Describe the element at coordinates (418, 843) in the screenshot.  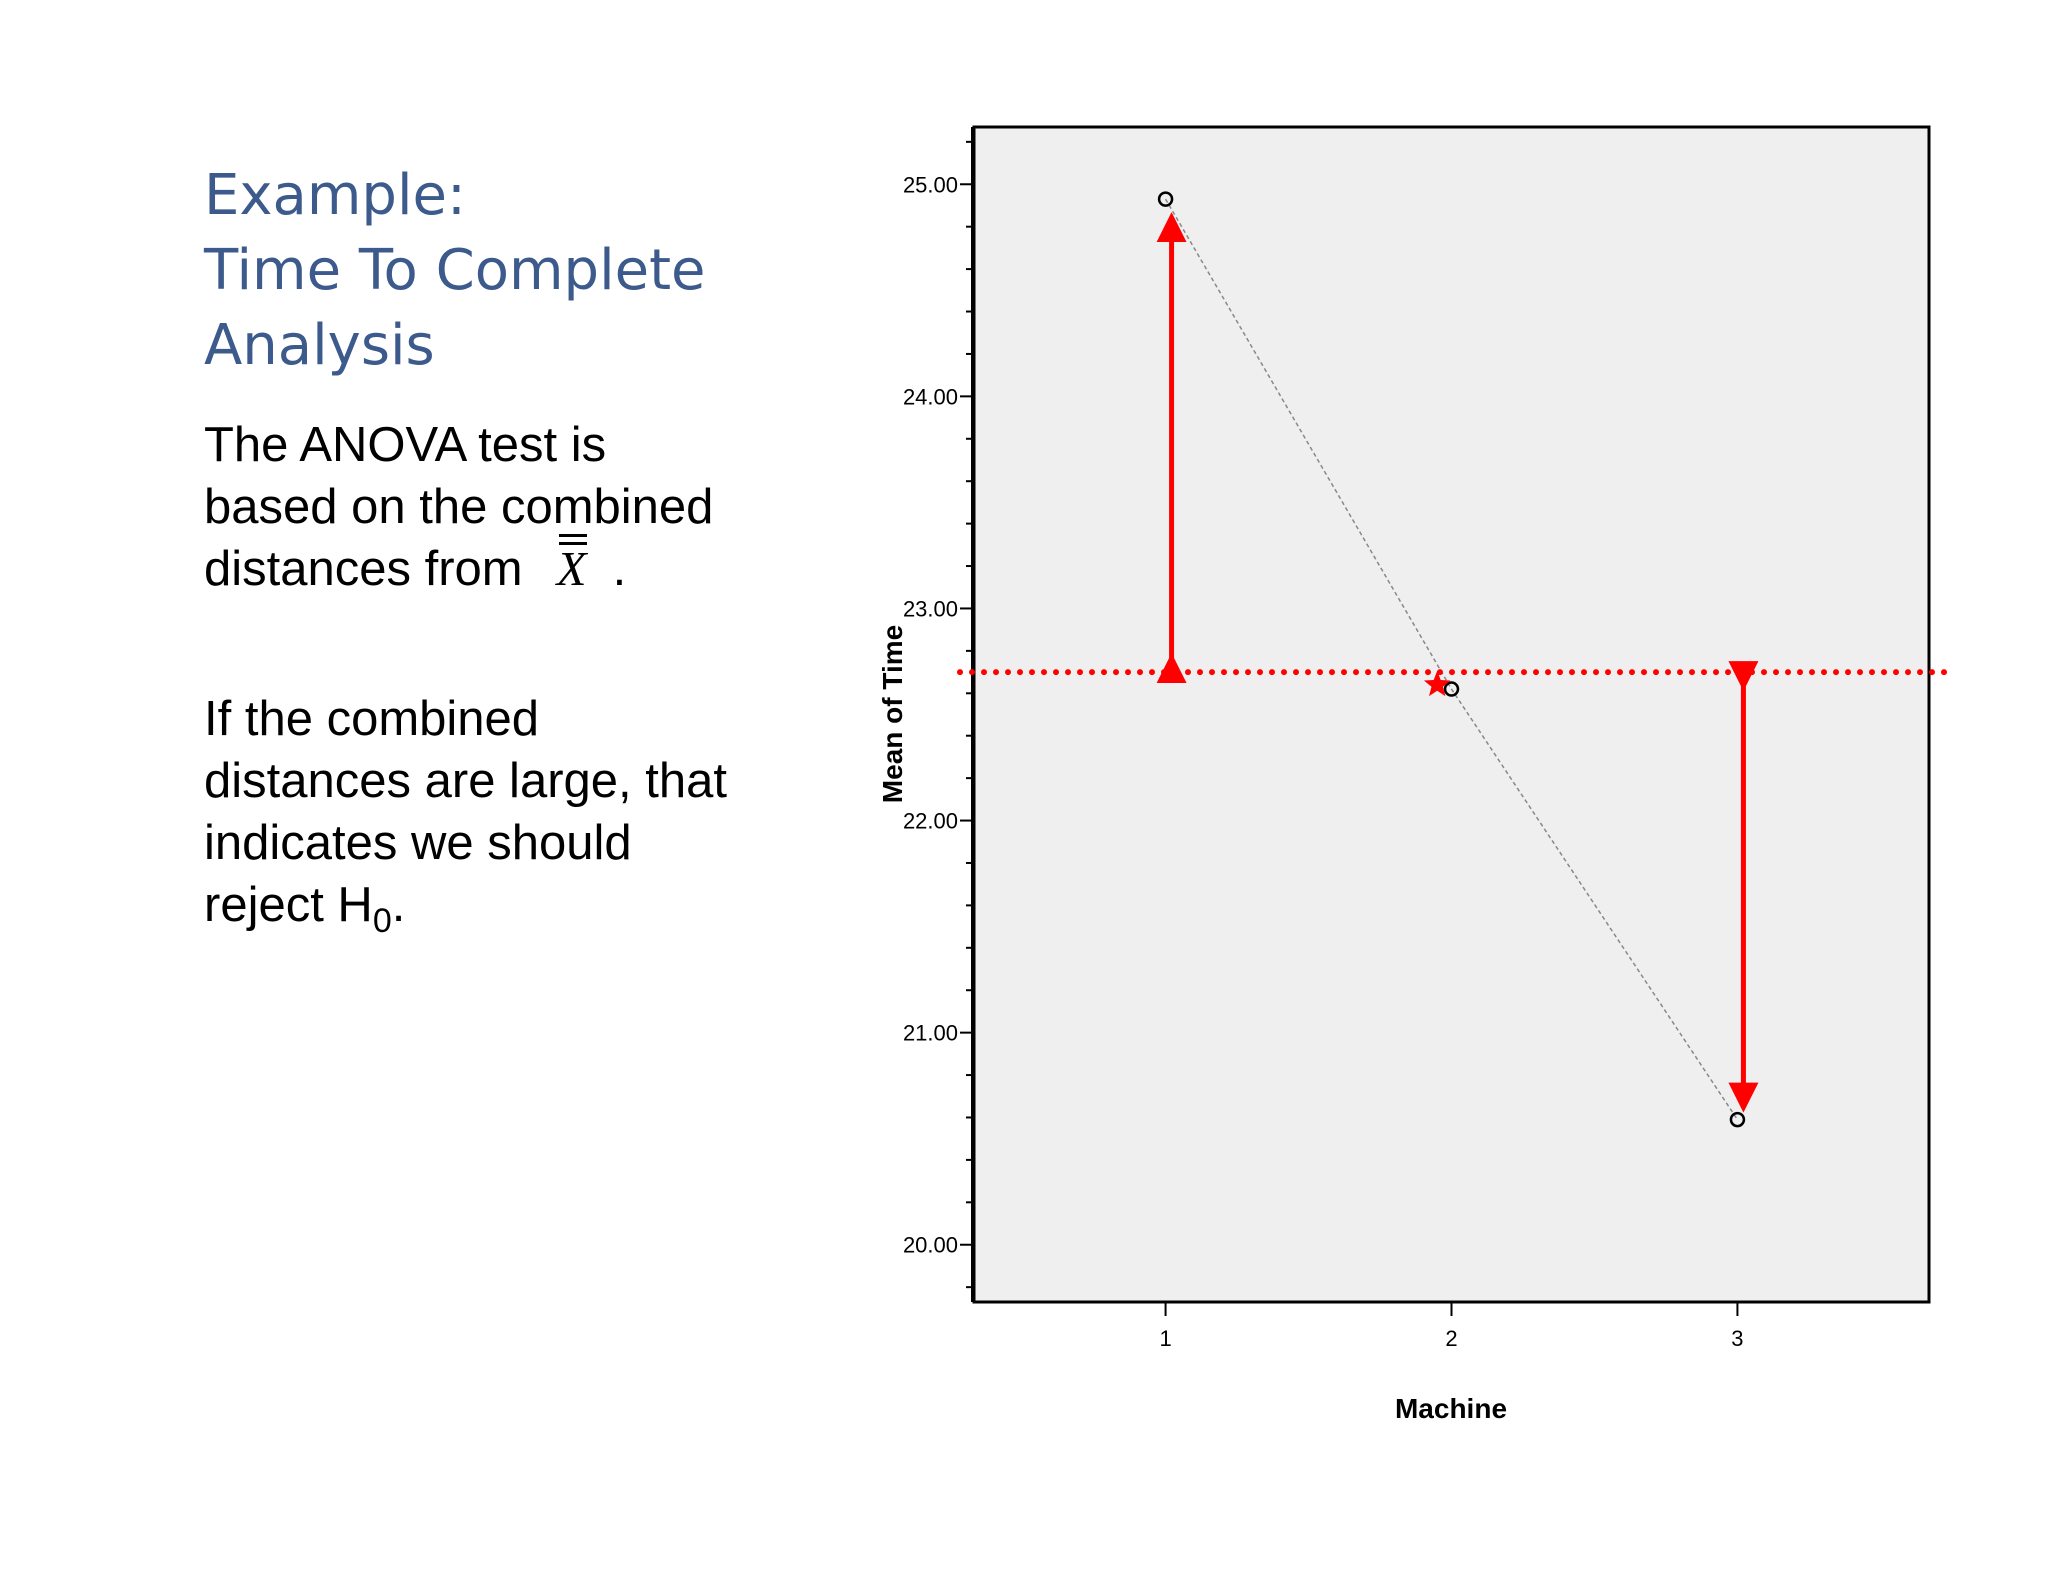
I see `text-line: indicates we should` at that location.